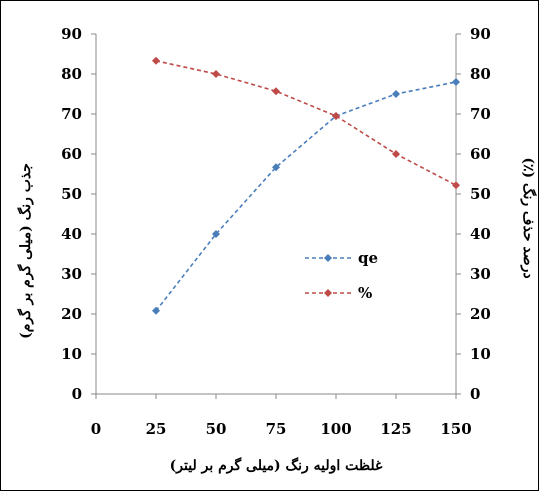  What do you see at coordinates (71, 154) in the screenshot?
I see `left-y-tick-label: 60` at bounding box center [71, 154].